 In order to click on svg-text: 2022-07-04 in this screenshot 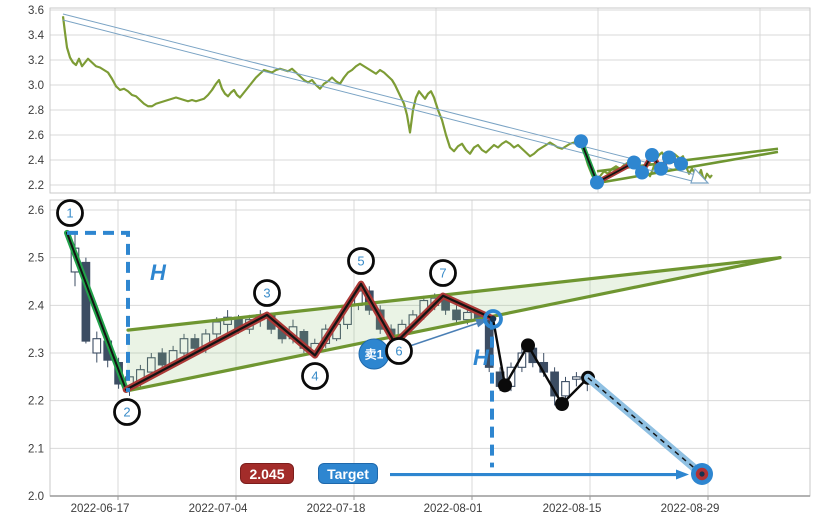, I will do `click(218, 509)`.